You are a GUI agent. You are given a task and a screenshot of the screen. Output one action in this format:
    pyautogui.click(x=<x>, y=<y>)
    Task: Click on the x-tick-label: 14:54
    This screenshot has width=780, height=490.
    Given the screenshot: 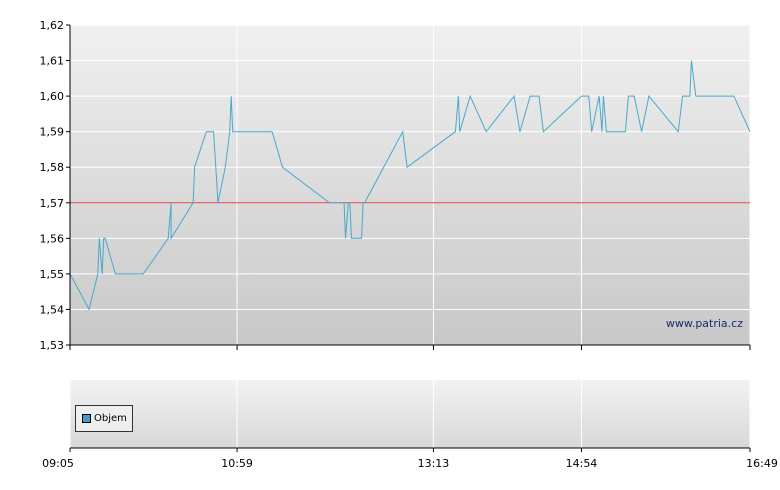 What is the action you would take?
    pyautogui.click(x=582, y=463)
    